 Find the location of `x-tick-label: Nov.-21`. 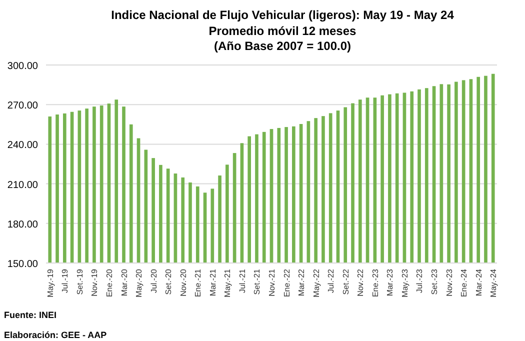

x-tick-label: Nov.-21 is located at coordinates (272, 282).